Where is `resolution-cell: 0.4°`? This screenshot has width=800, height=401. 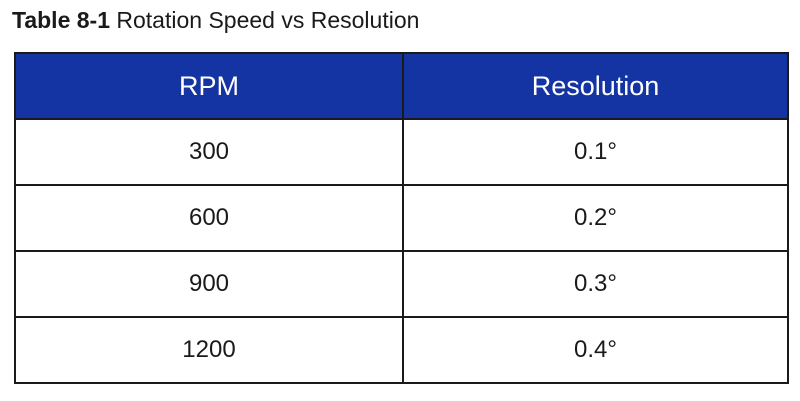 resolution-cell: 0.4° is located at coordinates (595, 350).